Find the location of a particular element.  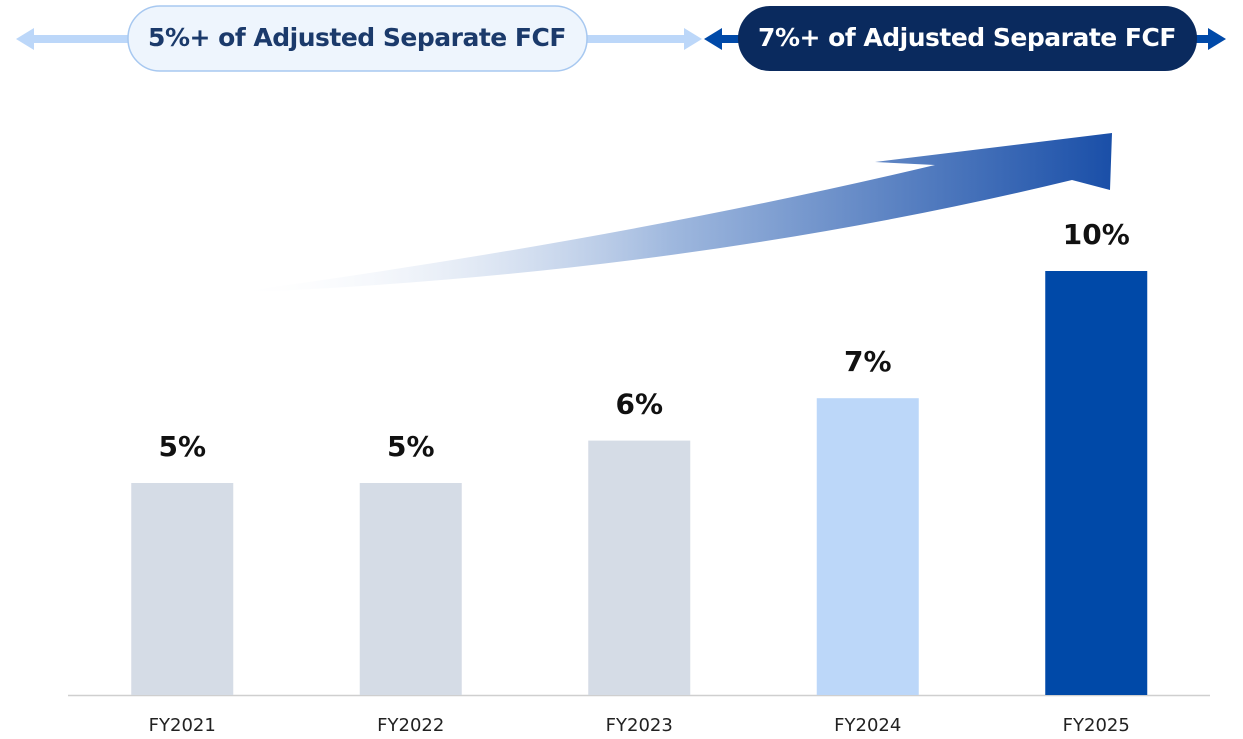

right-banner-text: 7%+ of Adjusted Separate FCF is located at coordinates (967, 37).